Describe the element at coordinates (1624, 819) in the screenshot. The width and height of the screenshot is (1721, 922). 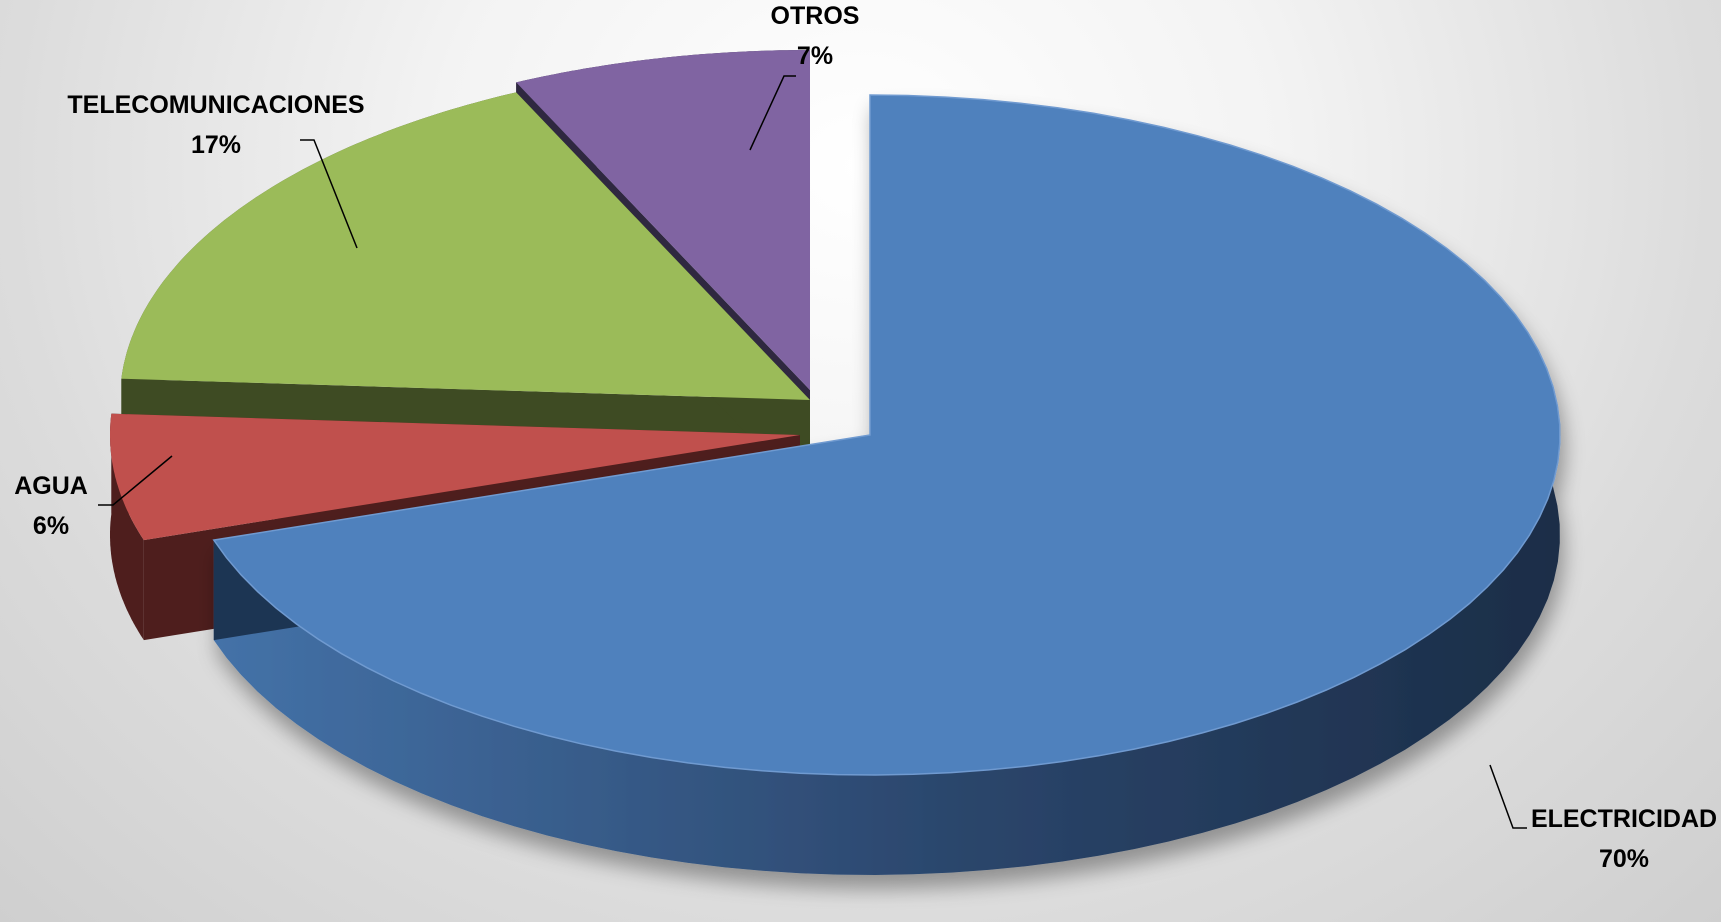
I see `data-label-category: ELECTRICIDAD` at that location.